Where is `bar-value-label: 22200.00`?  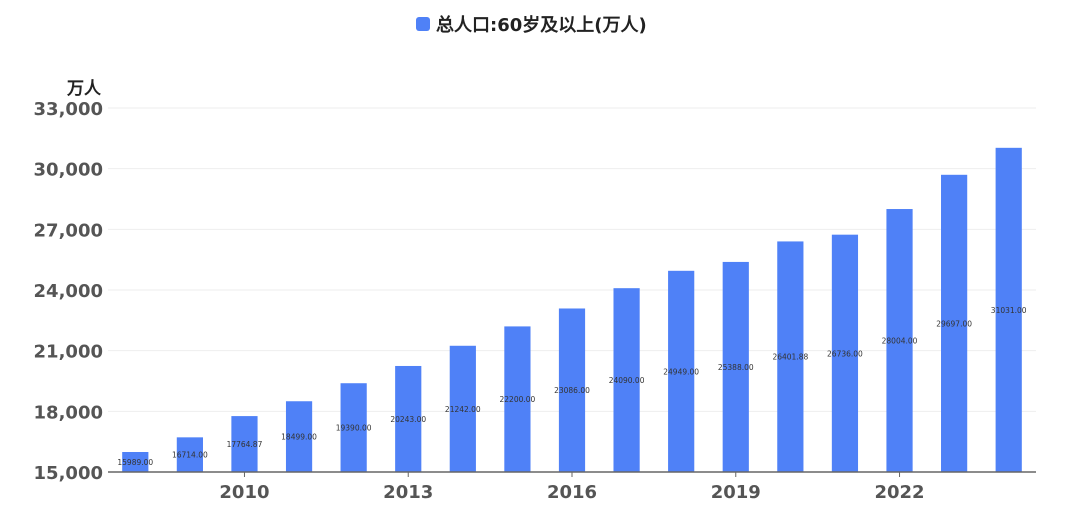
bar-value-label: 22200.00 is located at coordinates (518, 399).